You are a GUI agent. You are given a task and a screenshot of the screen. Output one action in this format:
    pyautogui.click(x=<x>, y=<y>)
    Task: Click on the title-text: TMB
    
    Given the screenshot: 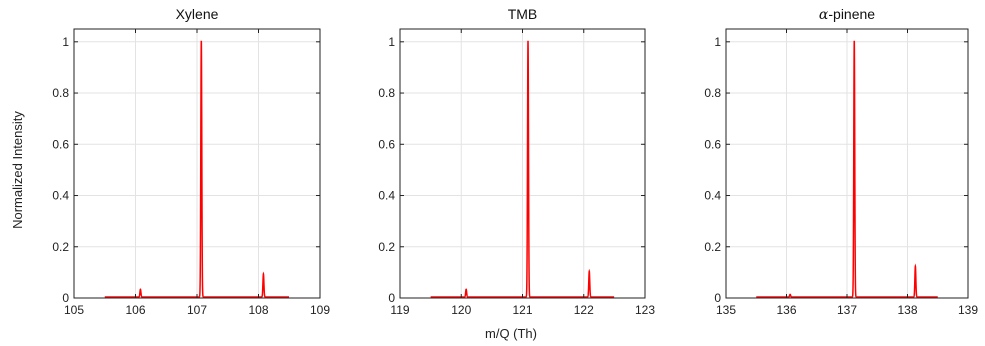 What is the action you would take?
    pyautogui.click(x=523, y=14)
    